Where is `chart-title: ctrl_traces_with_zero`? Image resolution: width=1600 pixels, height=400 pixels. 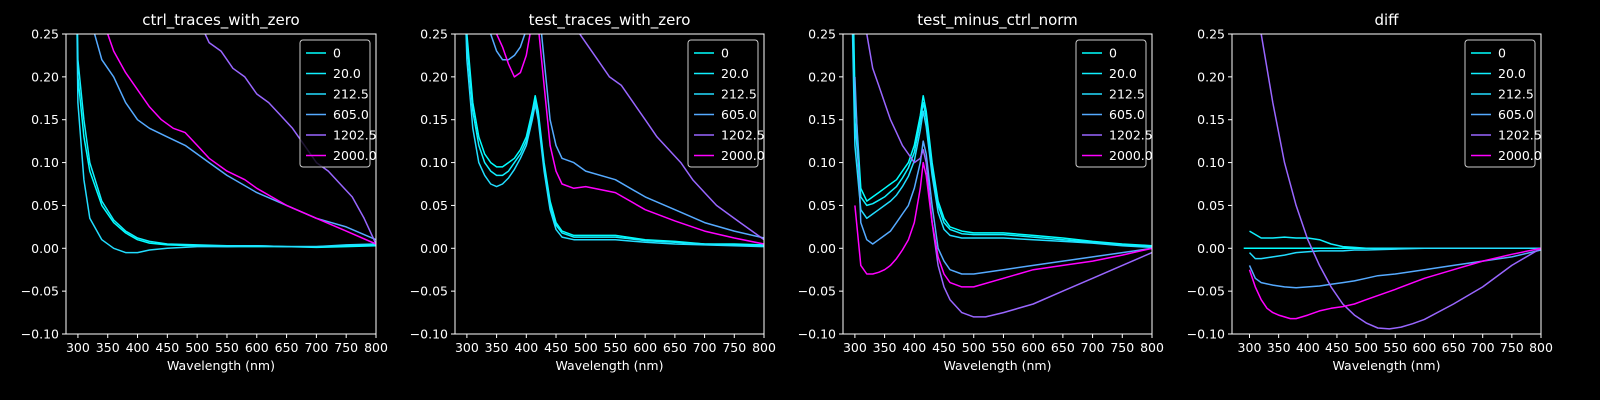
chart-title: ctrl_traces_with_zero is located at coordinates (220, 20).